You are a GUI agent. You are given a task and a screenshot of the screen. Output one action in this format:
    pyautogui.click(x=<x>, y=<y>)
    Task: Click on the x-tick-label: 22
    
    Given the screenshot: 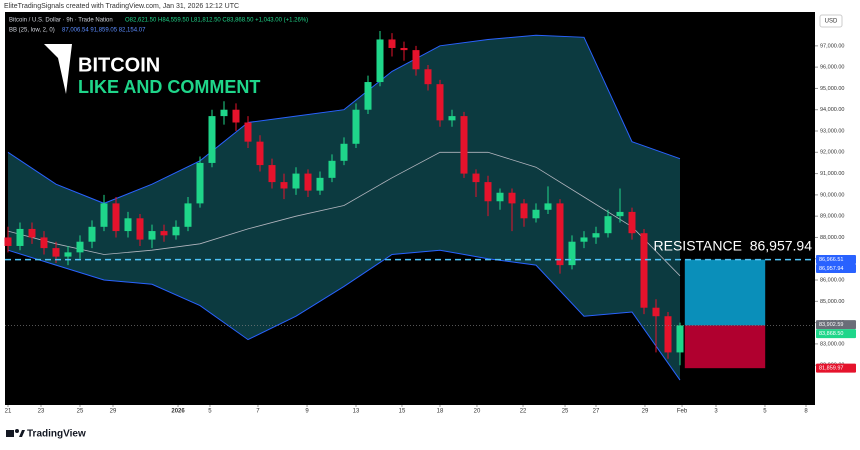 What is the action you would take?
    pyautogui.click(x=523, y=412)
    